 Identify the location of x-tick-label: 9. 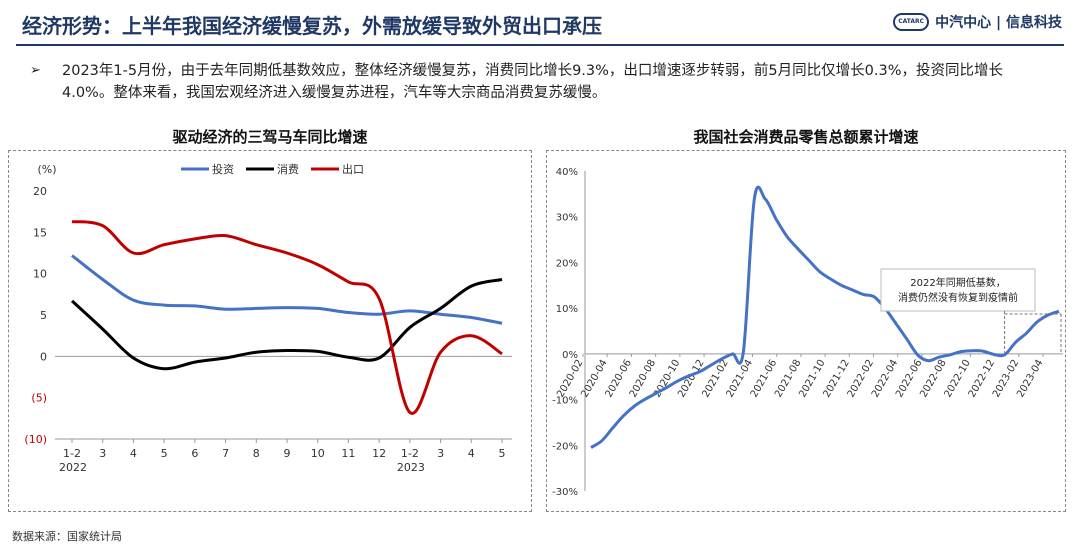
(287, 453).